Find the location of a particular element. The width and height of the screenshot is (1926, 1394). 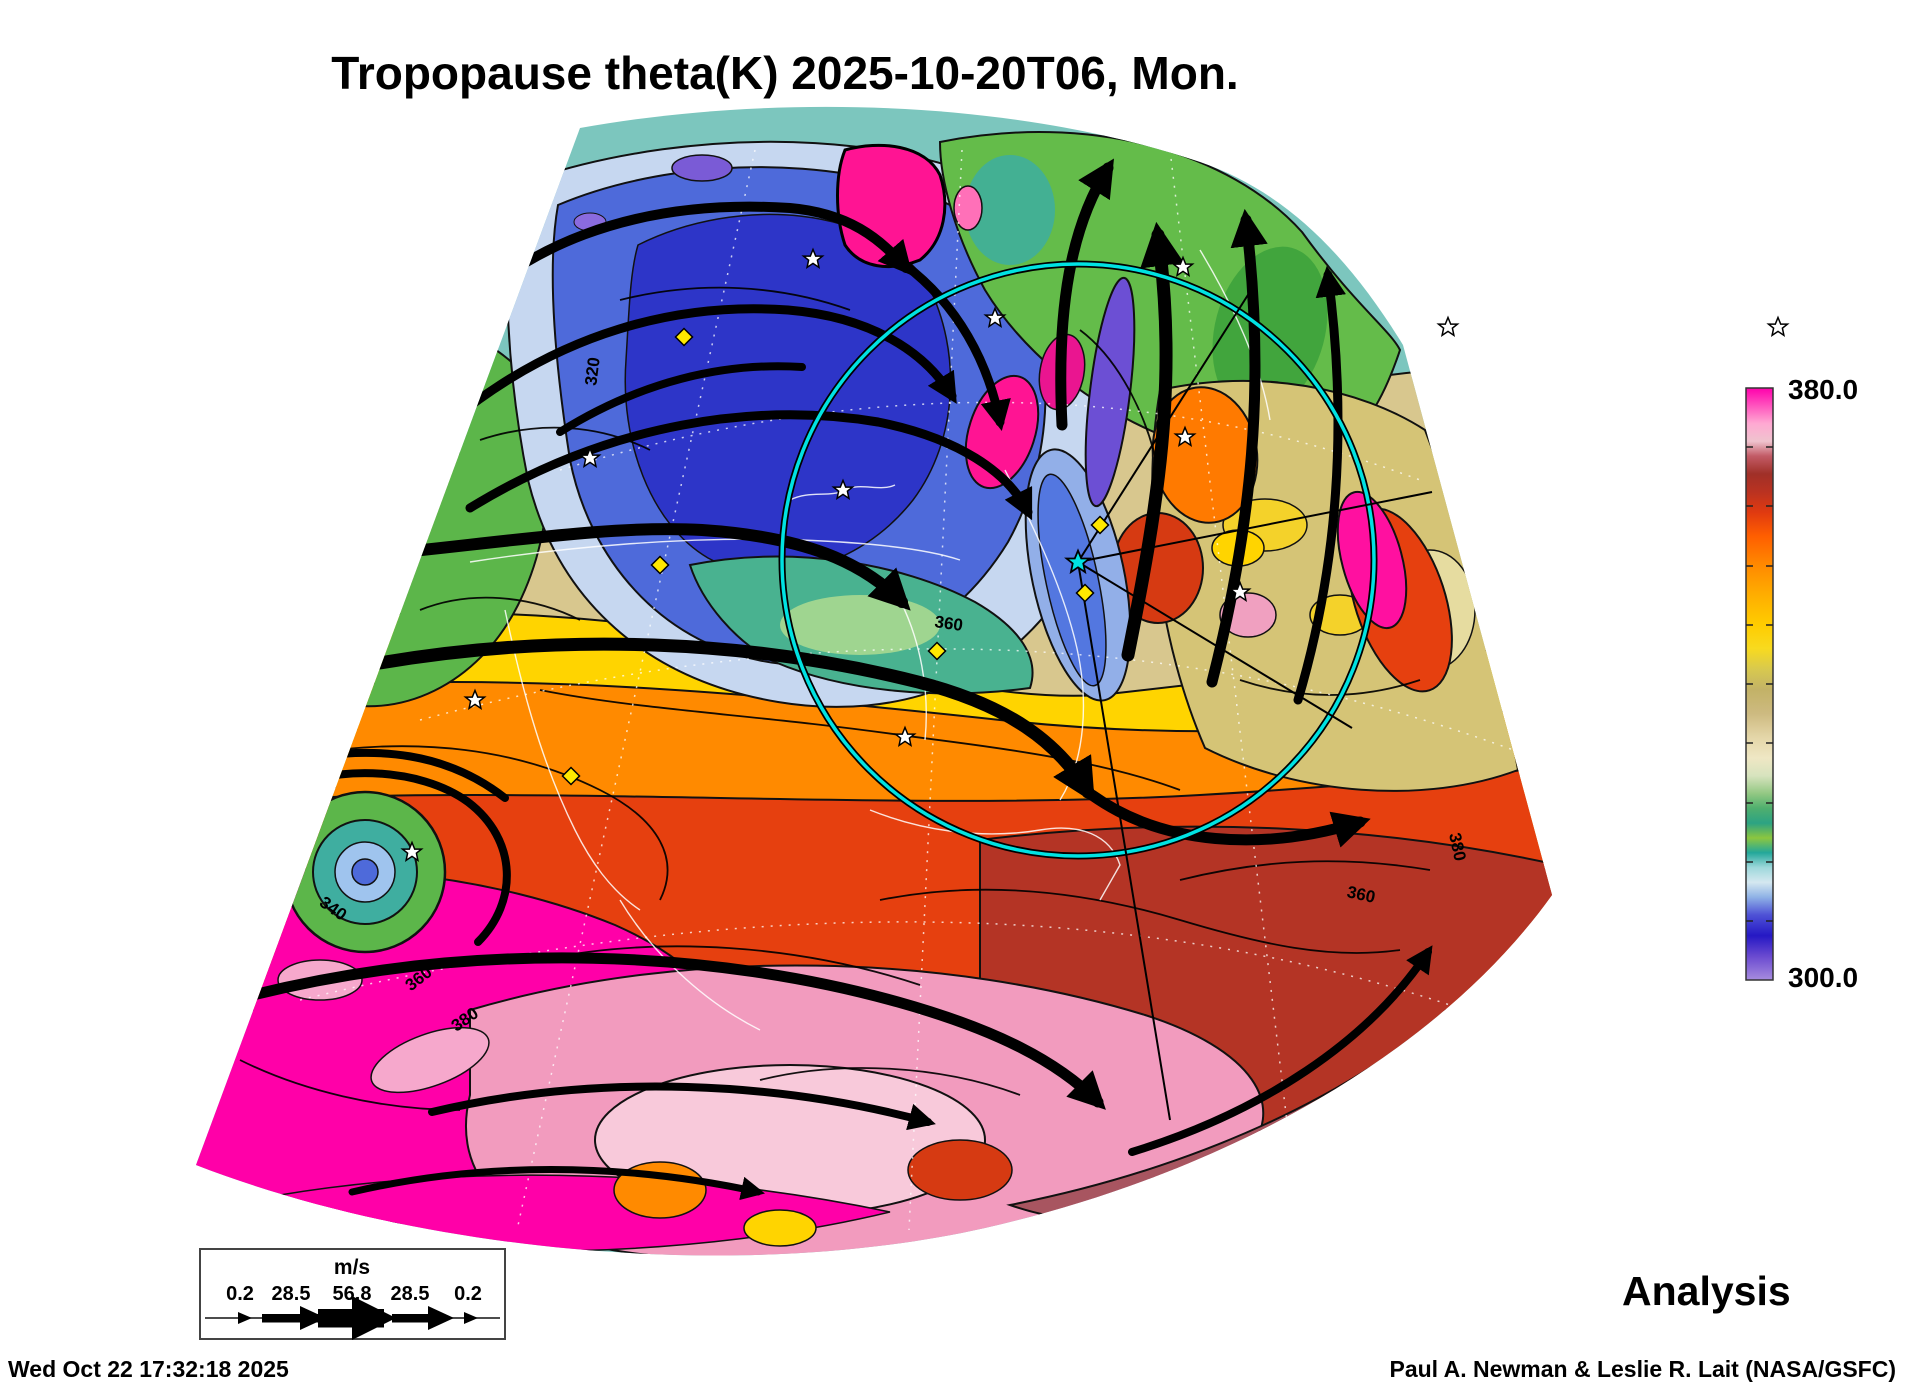

contour-label: 380 is located at coordinates (224, 940).